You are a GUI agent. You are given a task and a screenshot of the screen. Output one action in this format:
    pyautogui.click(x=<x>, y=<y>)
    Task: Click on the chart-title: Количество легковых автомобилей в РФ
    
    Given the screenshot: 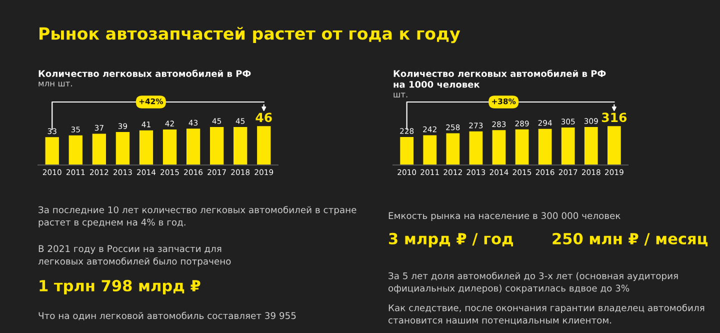 What is the action you would take?
    pyautogui.click(x=144, y=73)
    